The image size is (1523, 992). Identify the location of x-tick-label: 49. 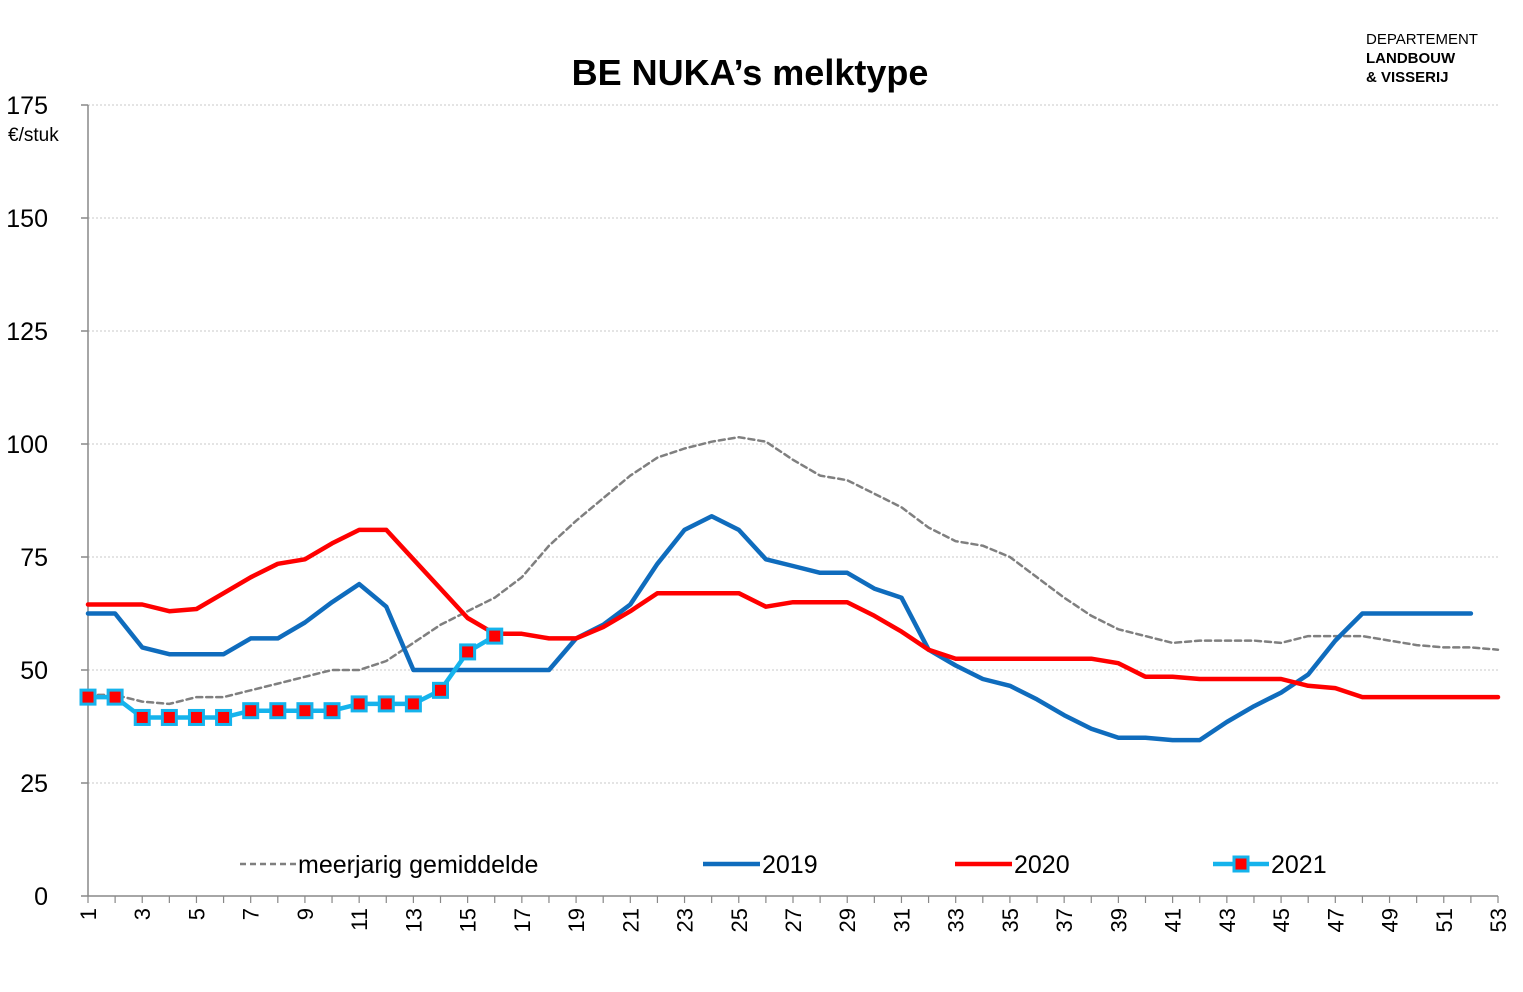
(1390, 920).